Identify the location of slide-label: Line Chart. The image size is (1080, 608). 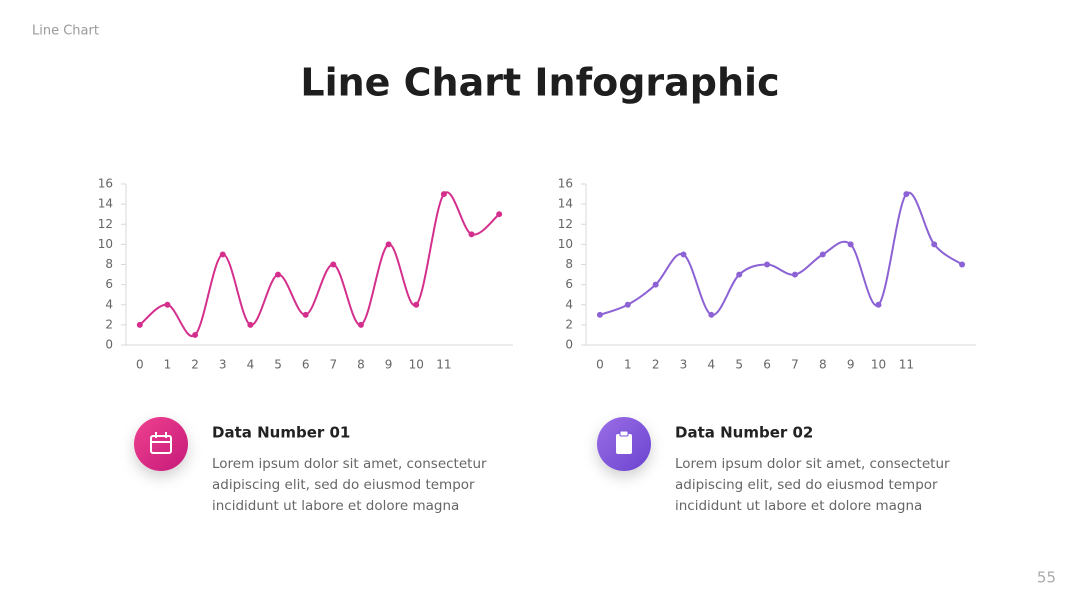
(65, 31).